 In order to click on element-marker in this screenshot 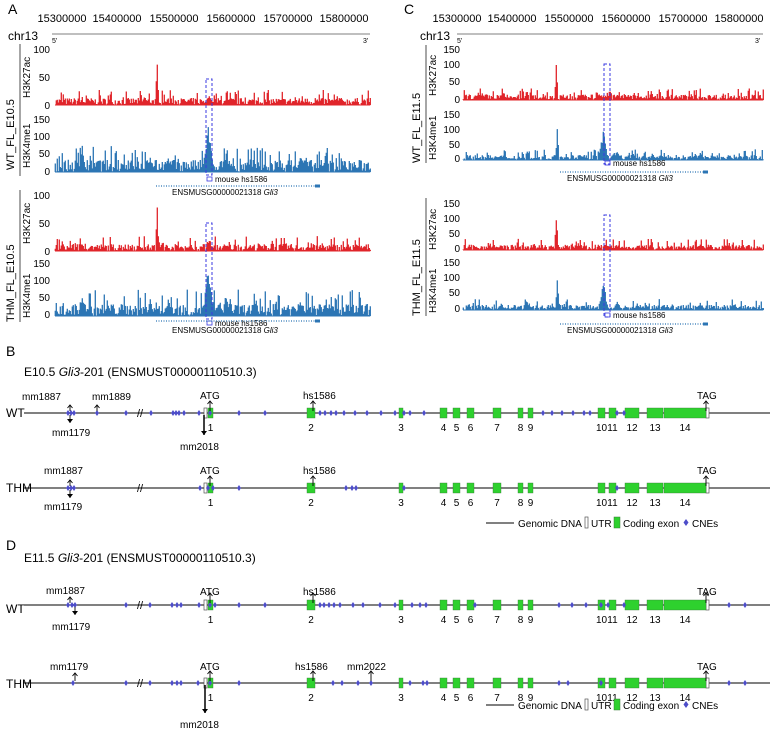, I will do `click(209, 179)`.